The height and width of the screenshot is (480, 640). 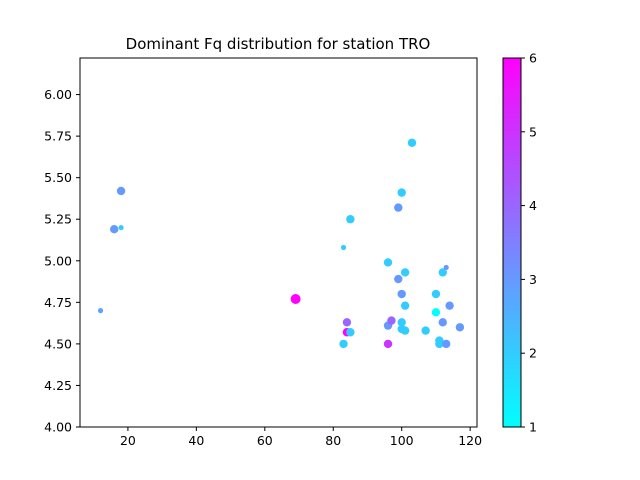 I want to click on x-tick-label: 40, so click(x=196, y=440).